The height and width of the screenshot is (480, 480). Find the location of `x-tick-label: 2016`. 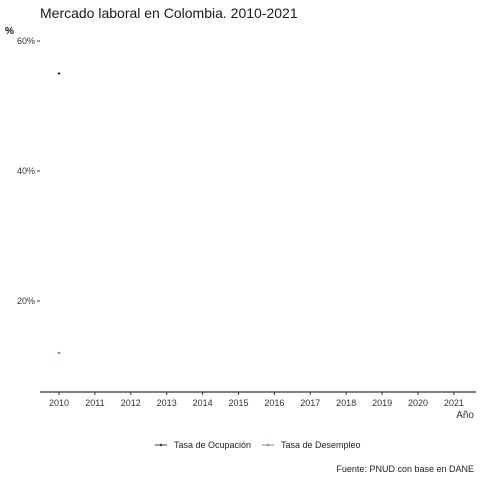

x-tick-label: 2016 is located at coordinates (274, 403).